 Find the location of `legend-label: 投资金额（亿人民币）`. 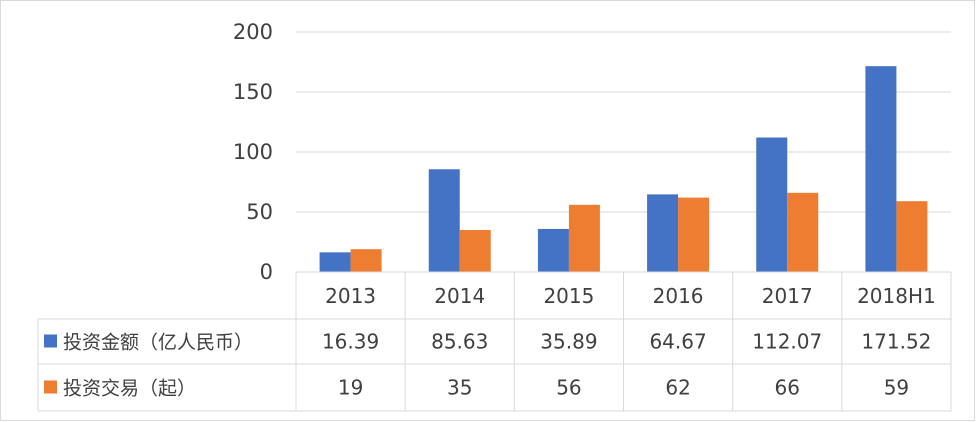

legend-label: 投资金额（亿人民币） is located at coordinates (158, 343).